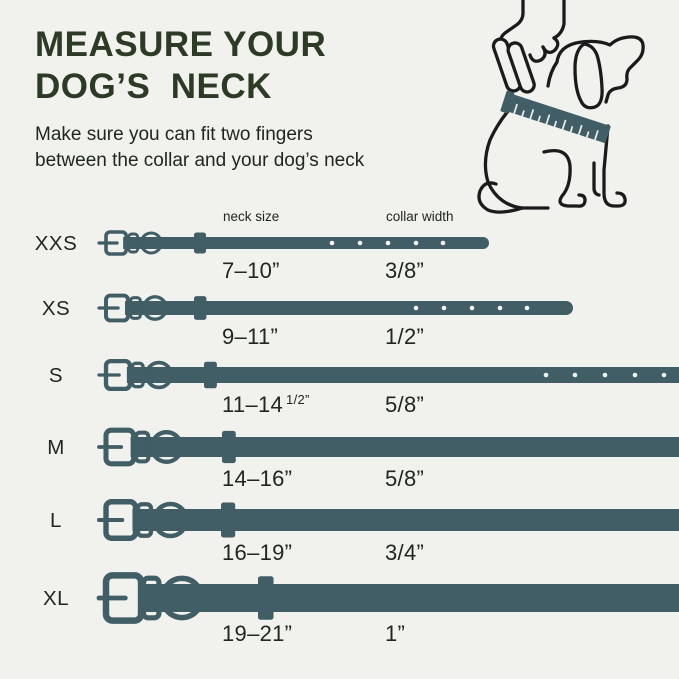 Image resolution: width=679 pixels, height=679 pixels. I want to click on measuring-tape, so click(555, 116).